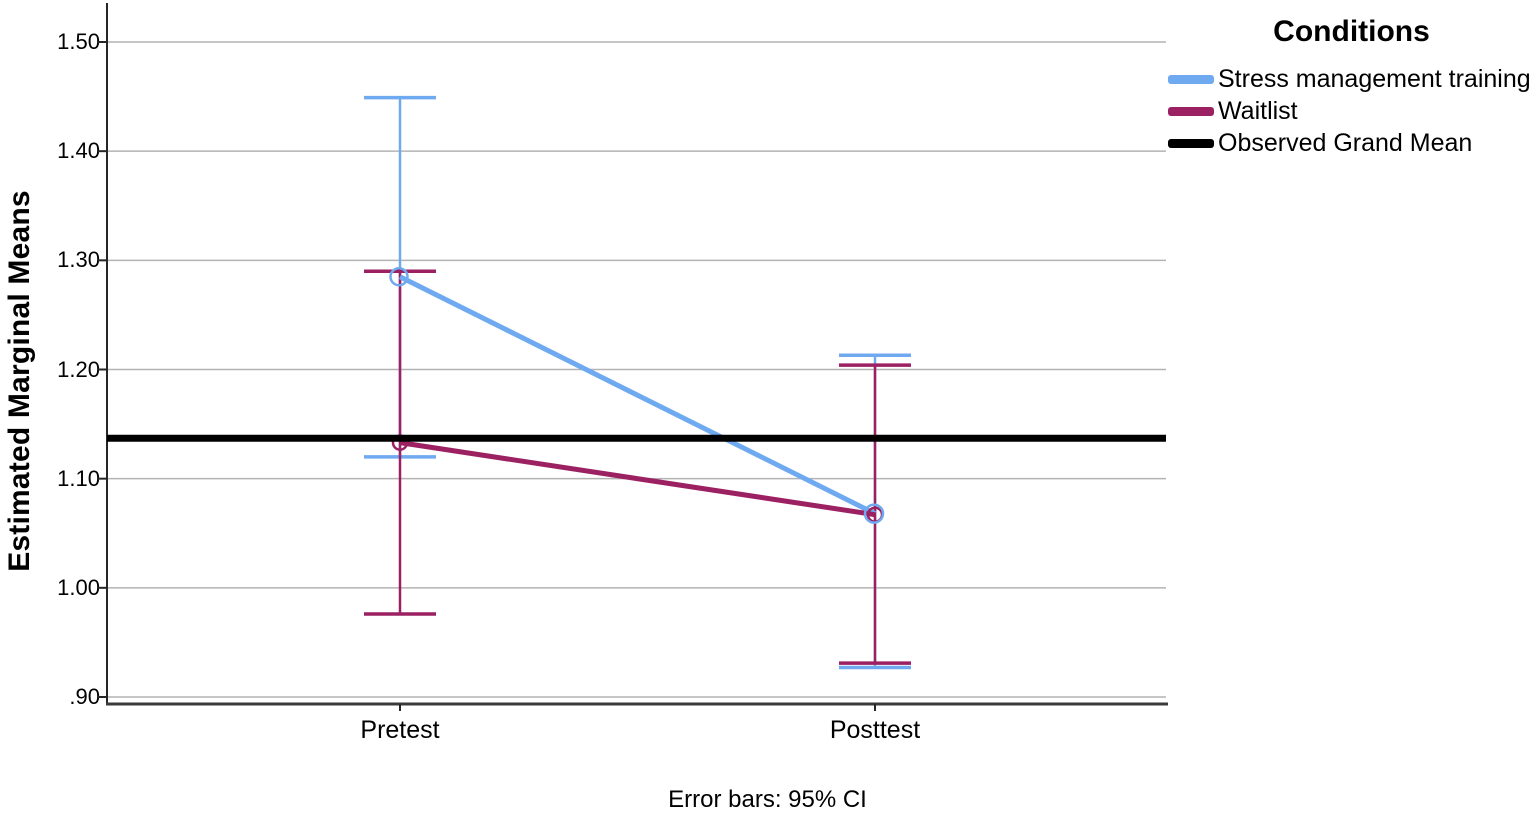 The height and width of the screenshot is (817, 1535). What do you see at coordinates (767, 799) in the screenshot?
I see `error-bars-caption: Error bars: 95% CI` at bounding box center [767, 799].